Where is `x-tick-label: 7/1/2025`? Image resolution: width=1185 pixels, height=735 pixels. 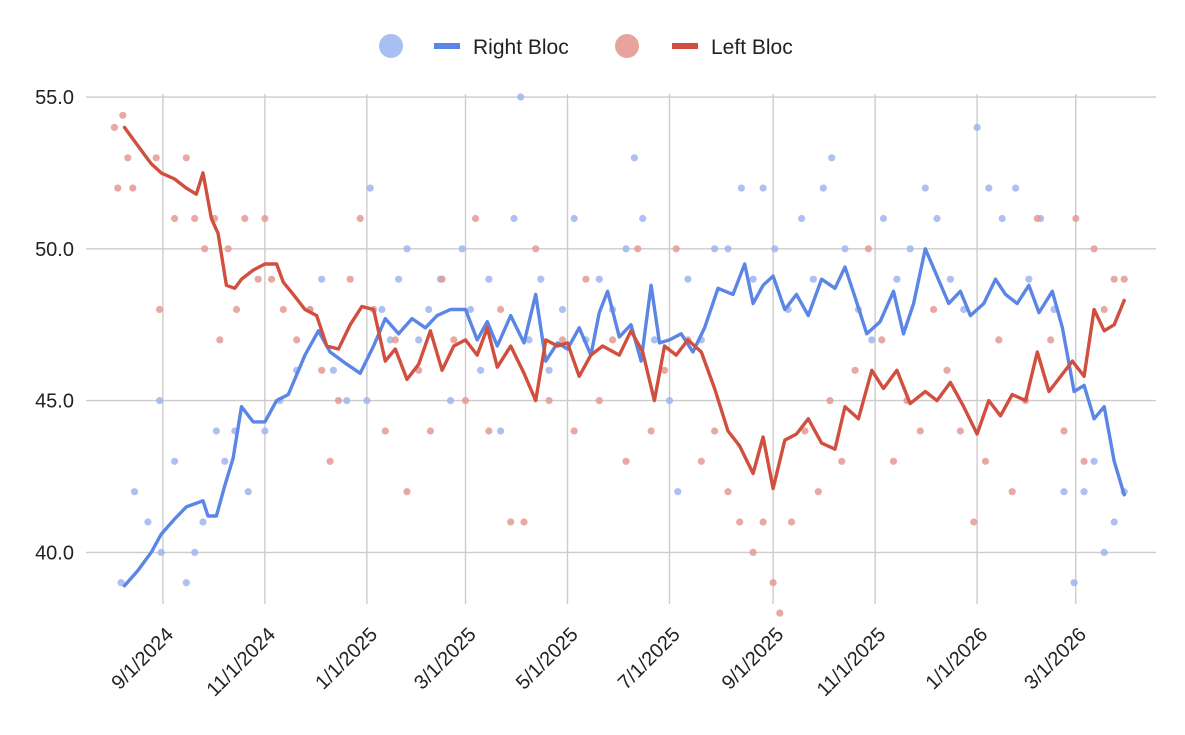 x-tick-label: 7/1/2025 is located at coordinates (649, 659).